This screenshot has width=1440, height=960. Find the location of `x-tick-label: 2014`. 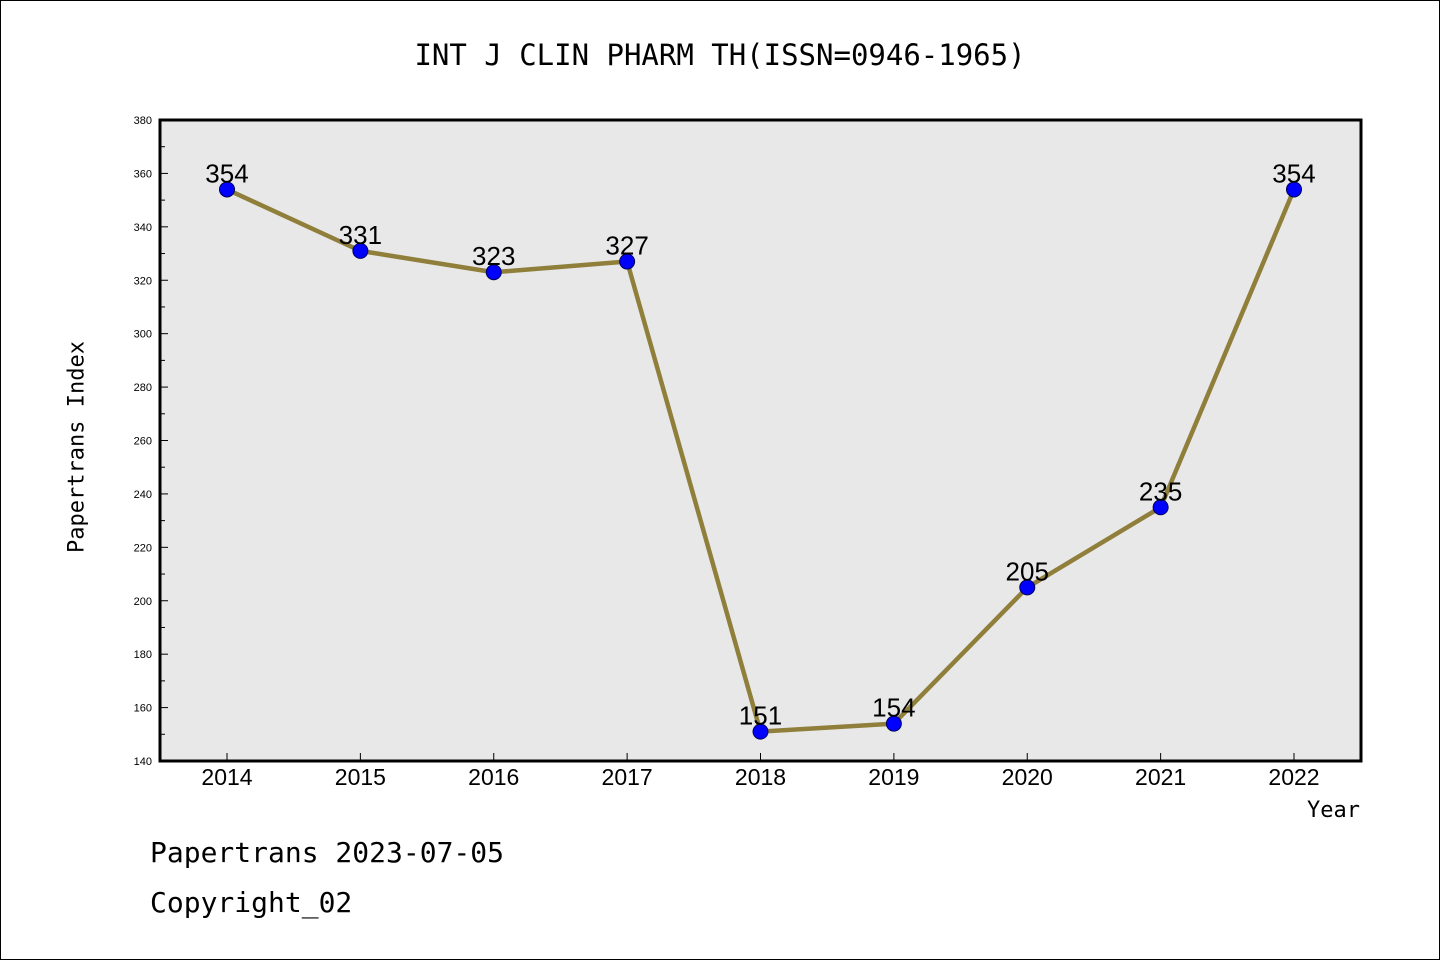

x-tick-label: 2014 is located at coordinates (226, 777).